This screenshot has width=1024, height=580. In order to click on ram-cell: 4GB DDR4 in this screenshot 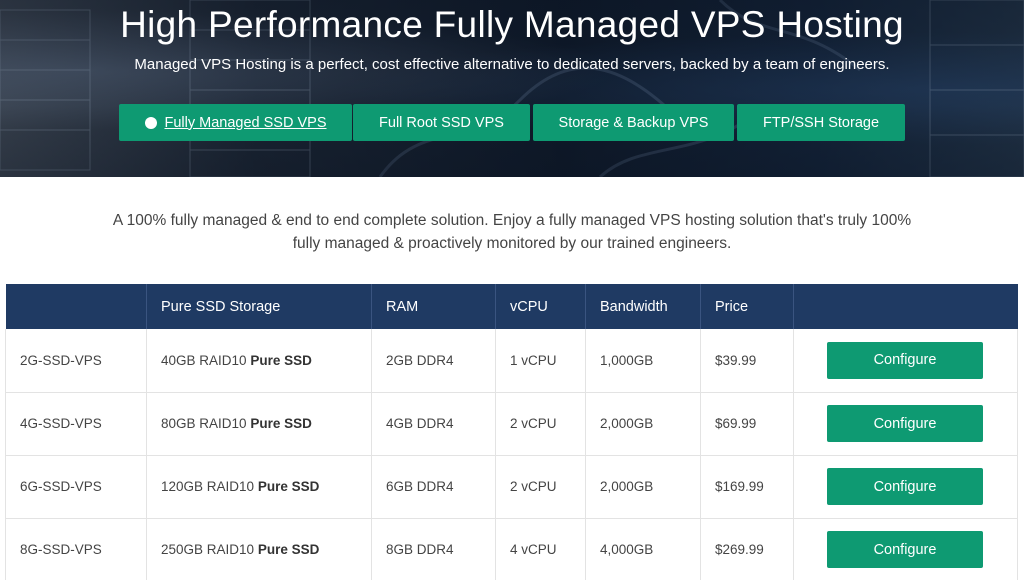, I will do `click(433, 423)`.